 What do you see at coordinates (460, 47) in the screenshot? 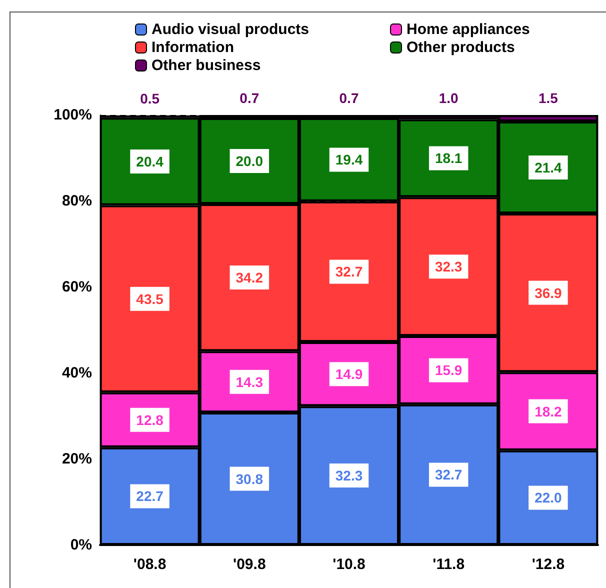
I see `legend-label: Other products` at bounding box center [460, 47].